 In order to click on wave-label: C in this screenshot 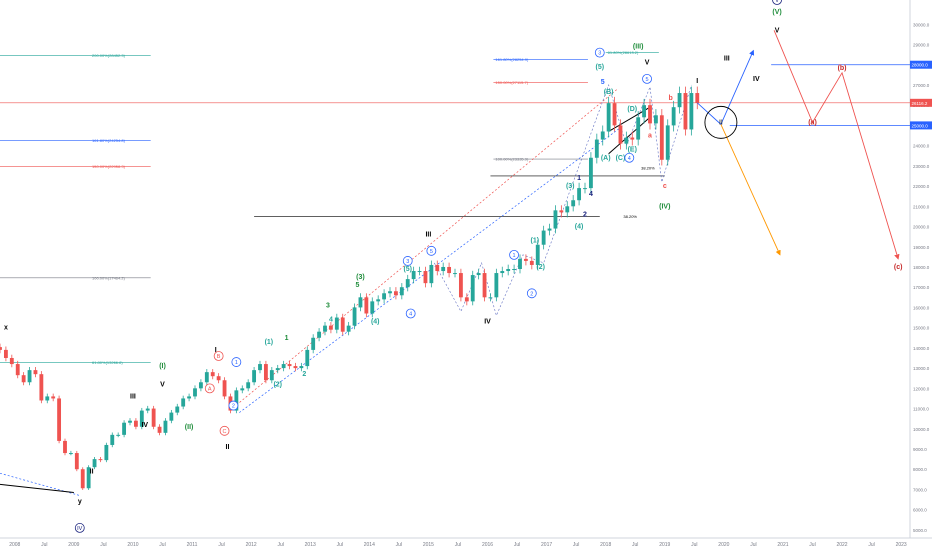, I will do `click(225, 432)`.